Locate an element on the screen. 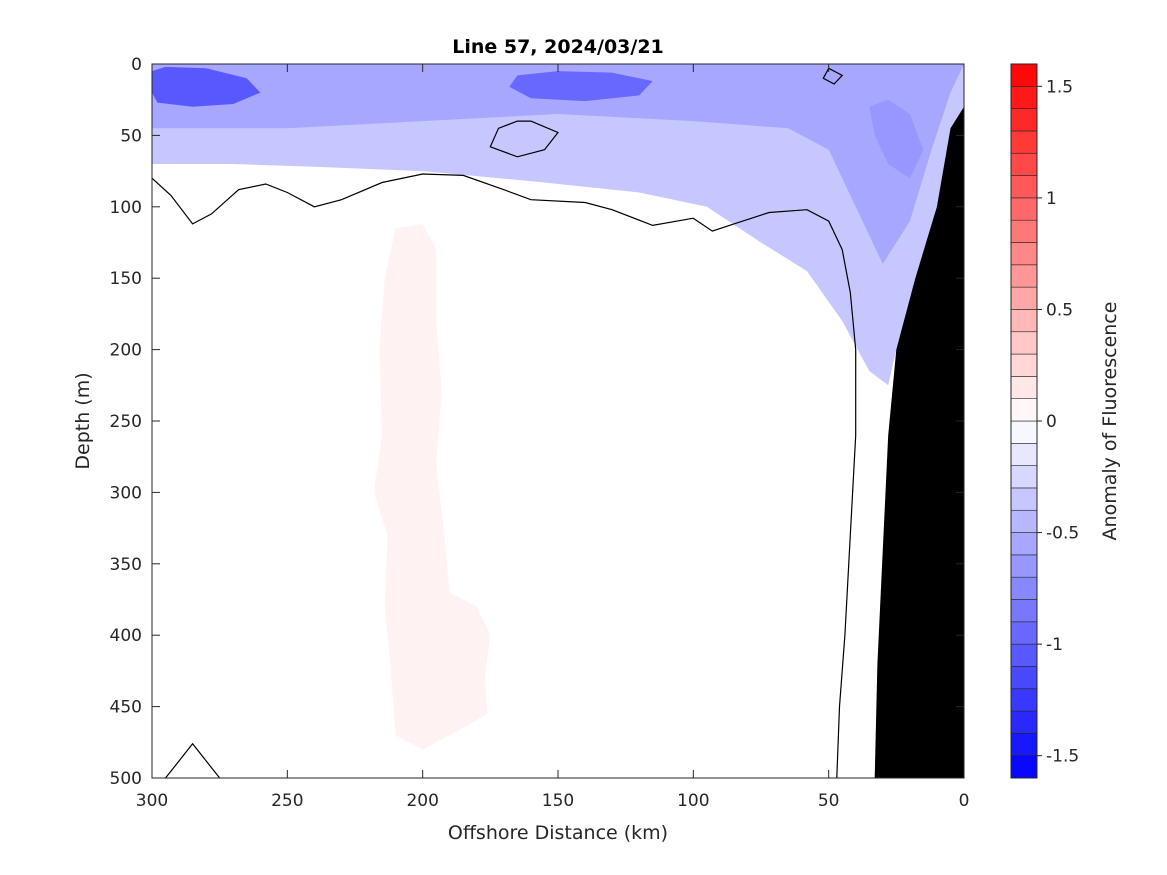  colorbar-tick-label: -1.5 is located at coordinates (1062, 757).